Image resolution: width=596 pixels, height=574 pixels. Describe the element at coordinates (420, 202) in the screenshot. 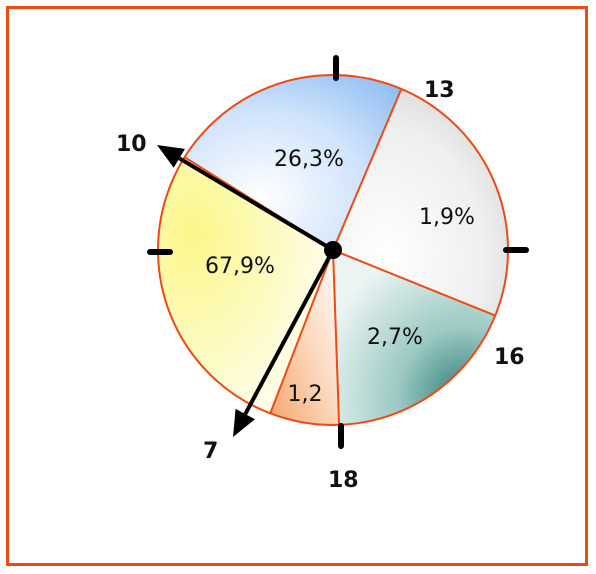

I see `wedge-gray` at that location.